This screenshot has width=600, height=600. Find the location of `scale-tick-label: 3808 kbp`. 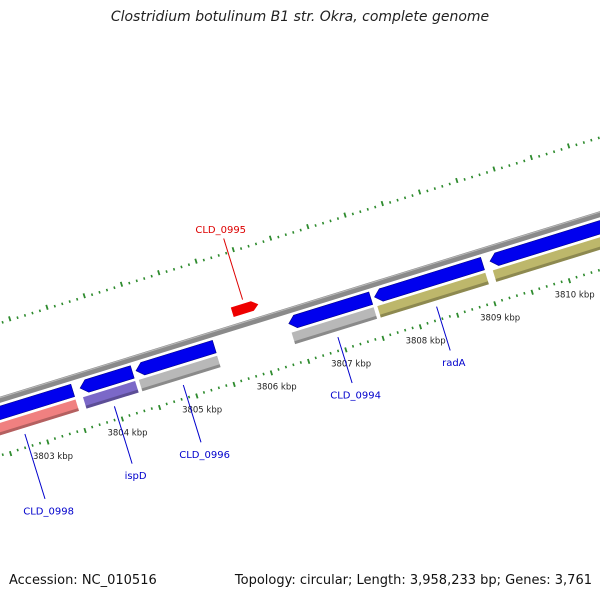

scale-tick-label: 3808 kbp is located at coordinates (426, 342).